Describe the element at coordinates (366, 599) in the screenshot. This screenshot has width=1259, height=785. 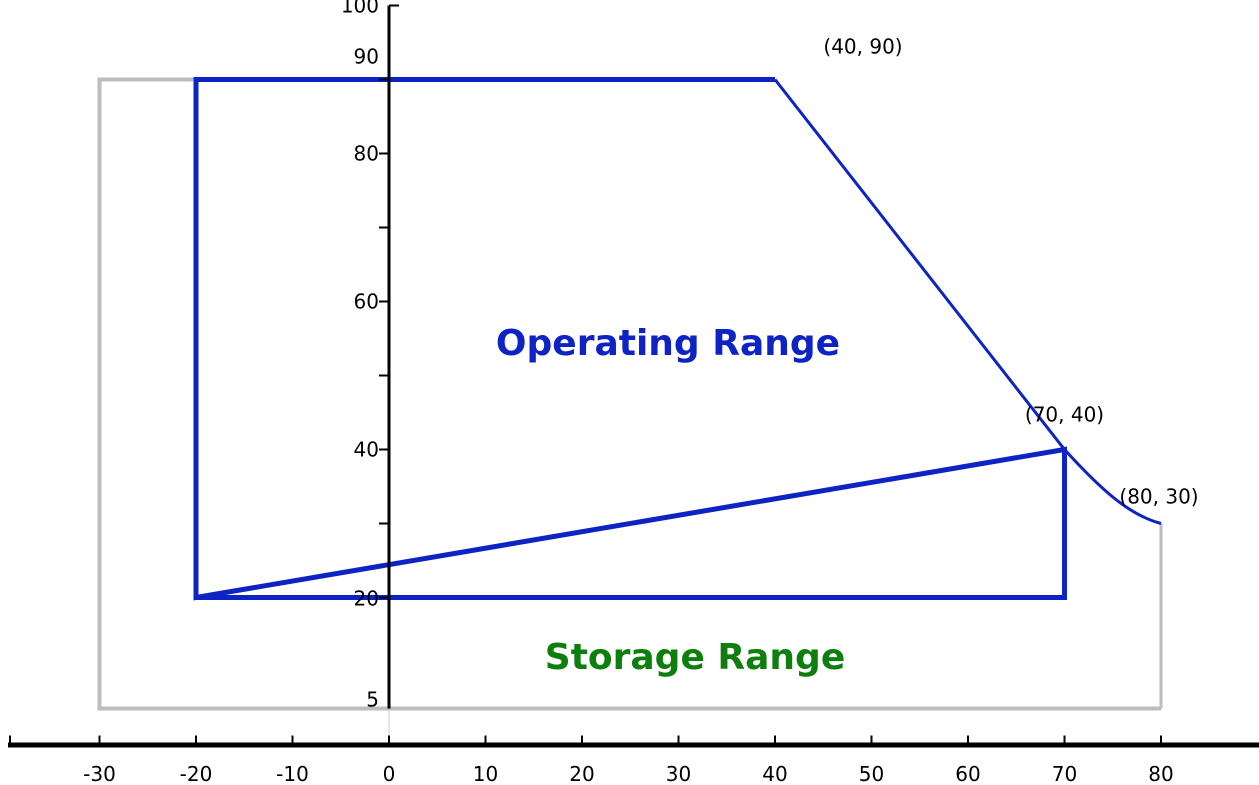
I see `y-tick-label: 20` at that location.